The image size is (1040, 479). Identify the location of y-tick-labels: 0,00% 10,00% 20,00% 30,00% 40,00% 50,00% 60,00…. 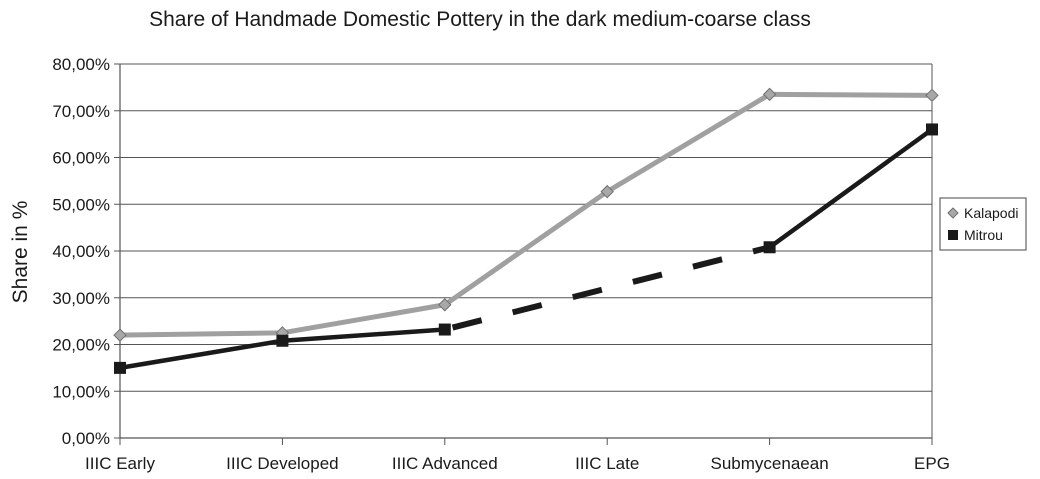
(81, 251).